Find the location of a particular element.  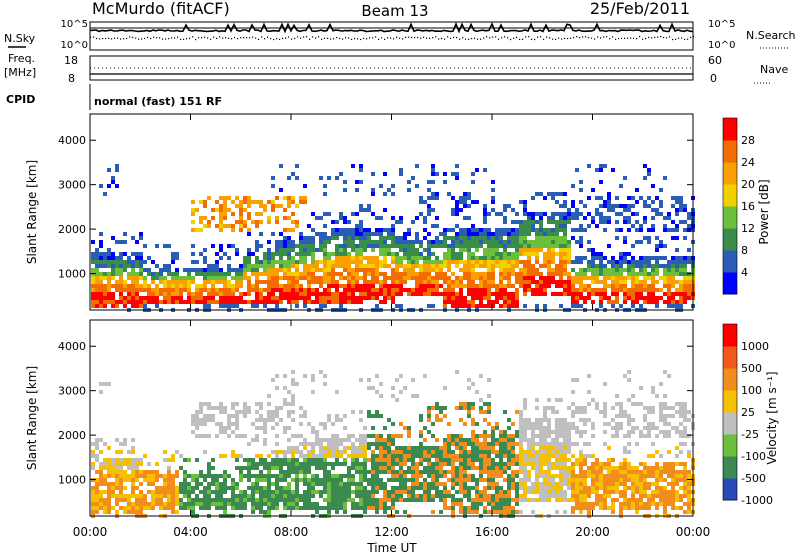

velocity-colorbar: 1000 500 100 25 -25 -100 -500 -1000 is located at coordinates (747, 415).